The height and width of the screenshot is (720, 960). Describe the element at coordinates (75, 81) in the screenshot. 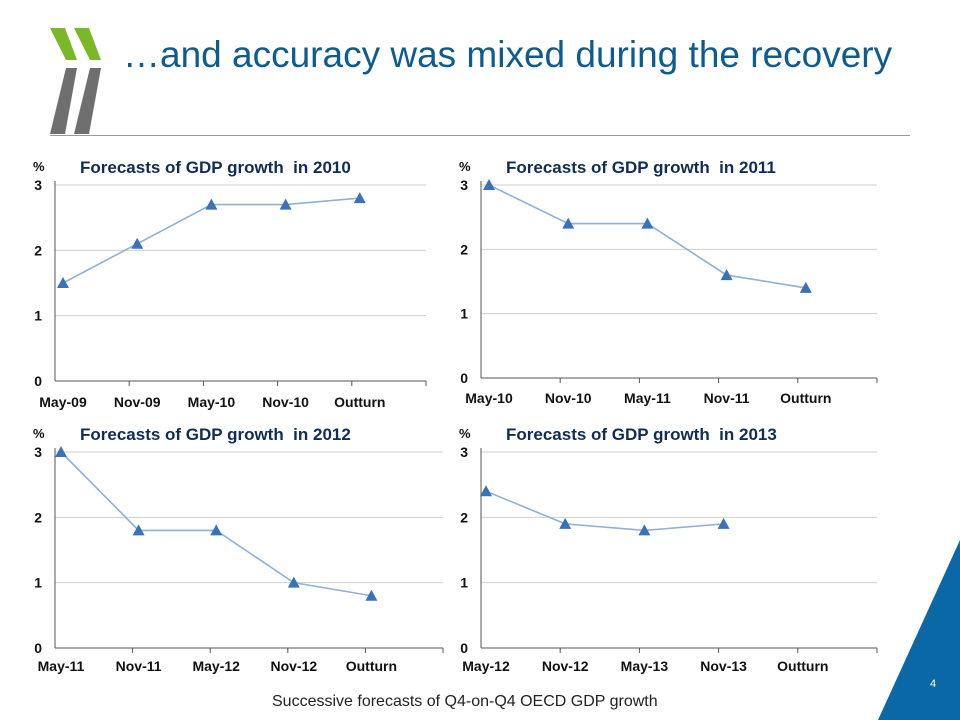

I see `double-chevron-logo-icon` at that location.